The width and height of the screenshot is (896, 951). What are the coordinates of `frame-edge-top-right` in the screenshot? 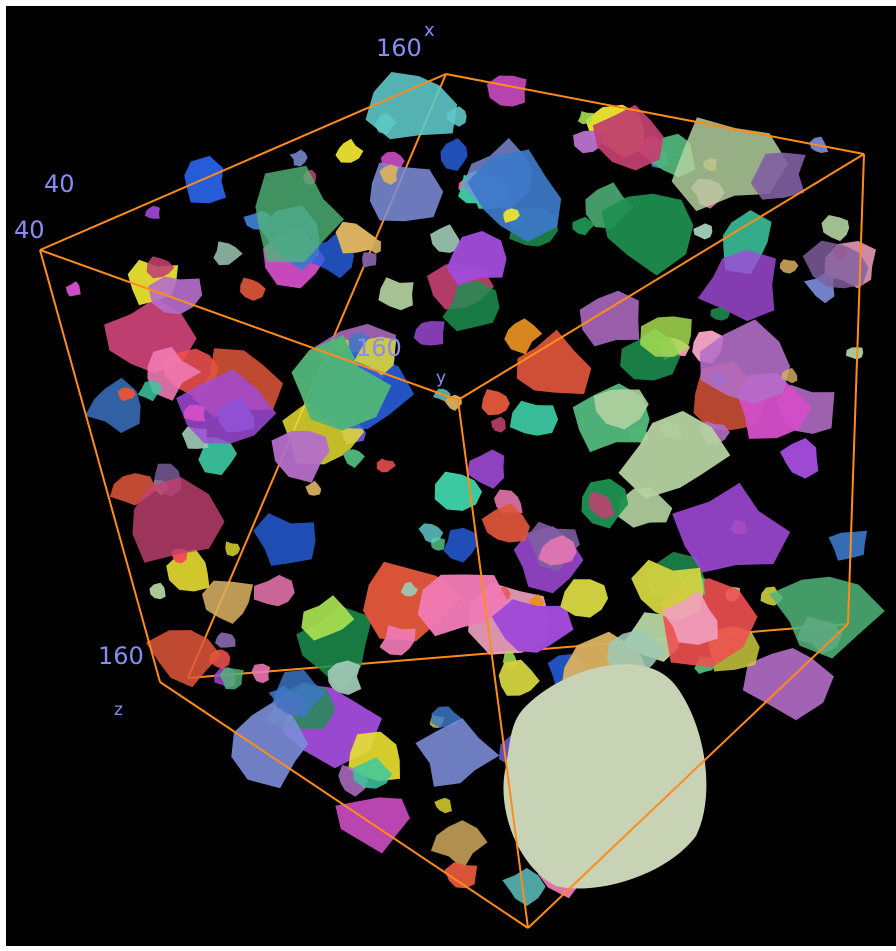 It's located at (661, 277).